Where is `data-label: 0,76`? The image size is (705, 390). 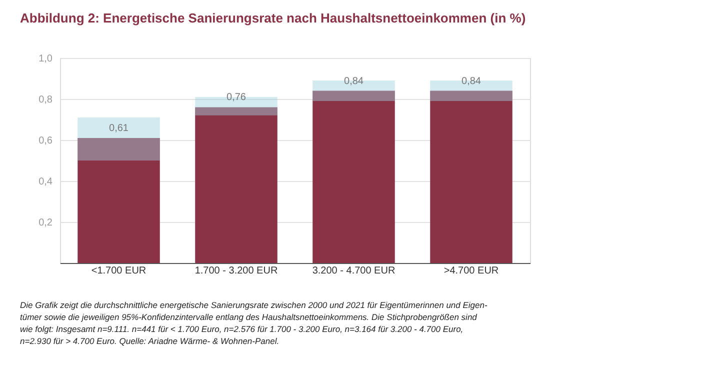
data-label: 0,76 is located at coordinates (236, 98).